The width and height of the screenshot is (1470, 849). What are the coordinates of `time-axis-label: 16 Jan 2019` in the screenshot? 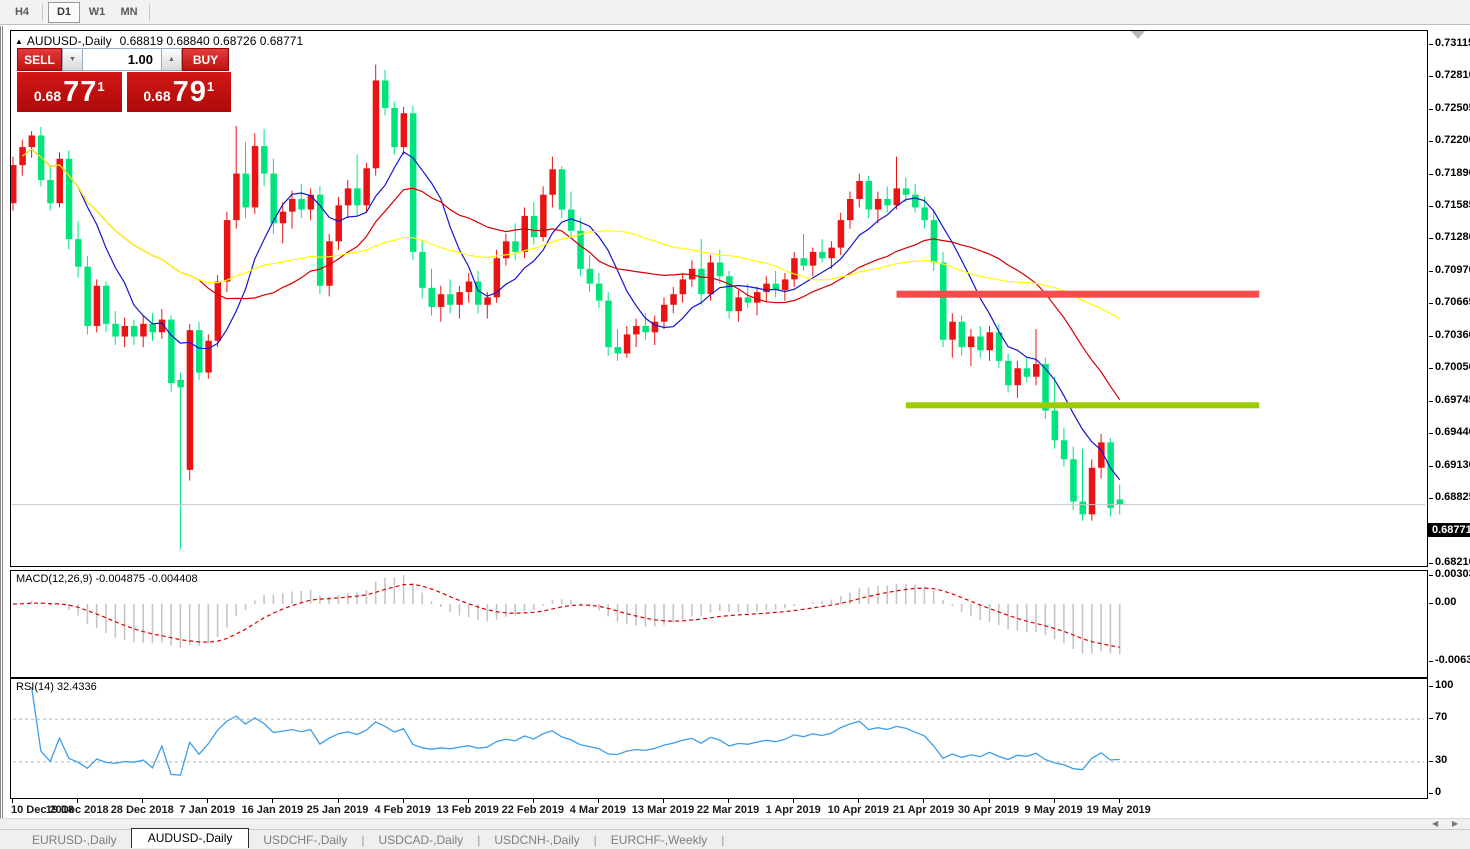 It's located at (272, 810).